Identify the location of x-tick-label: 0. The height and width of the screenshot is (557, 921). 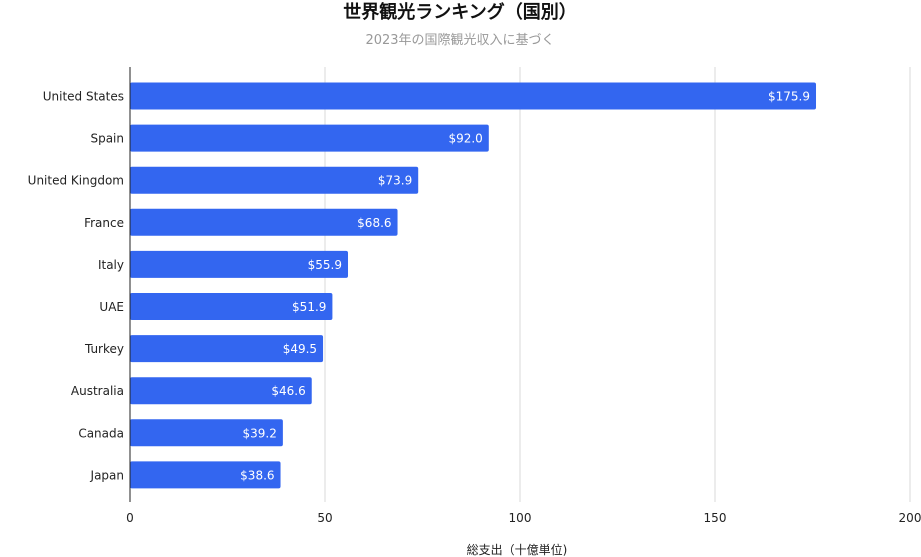
(130, 518).